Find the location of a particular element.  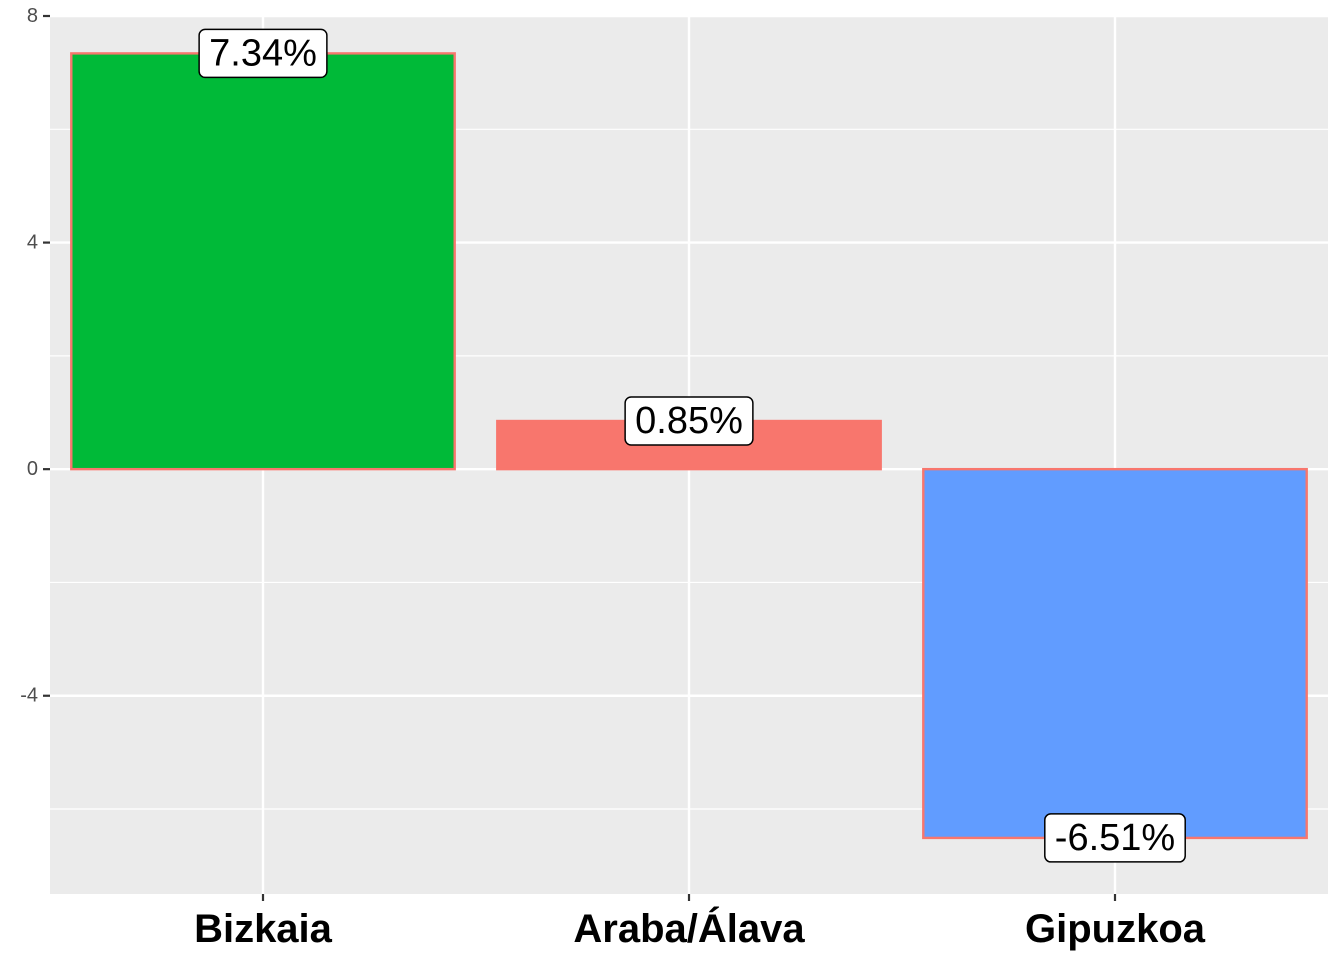

data-label-text: -6.51% is located at coordinates (1115, 838).